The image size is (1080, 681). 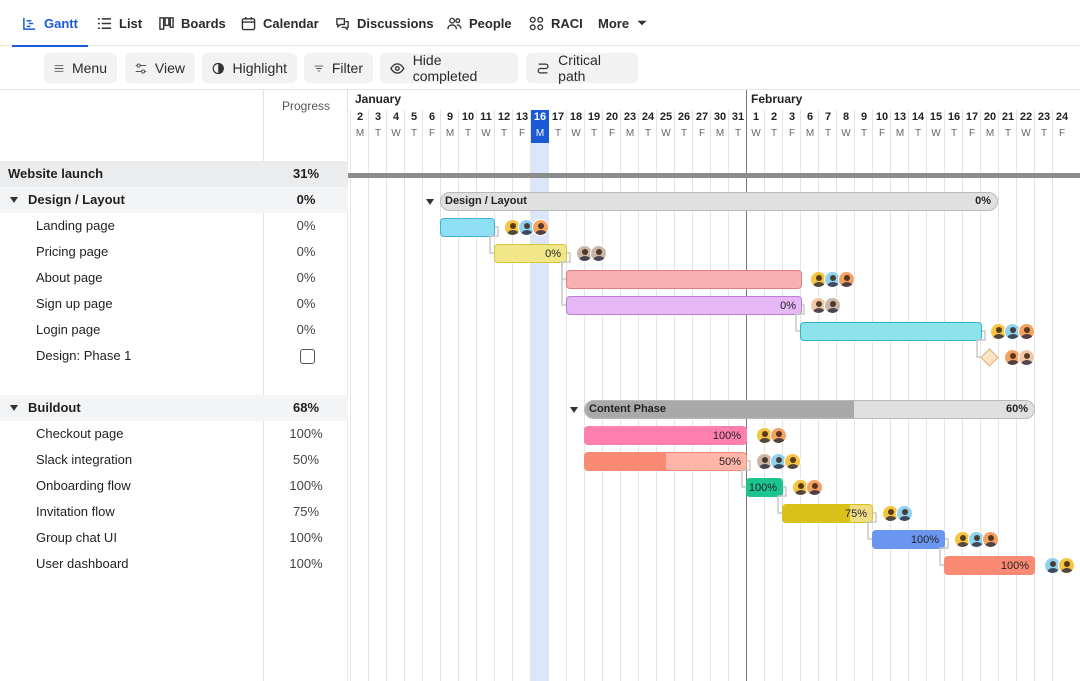 I want to click on task-name: Onboarding flow, so click(x=83, y=485).